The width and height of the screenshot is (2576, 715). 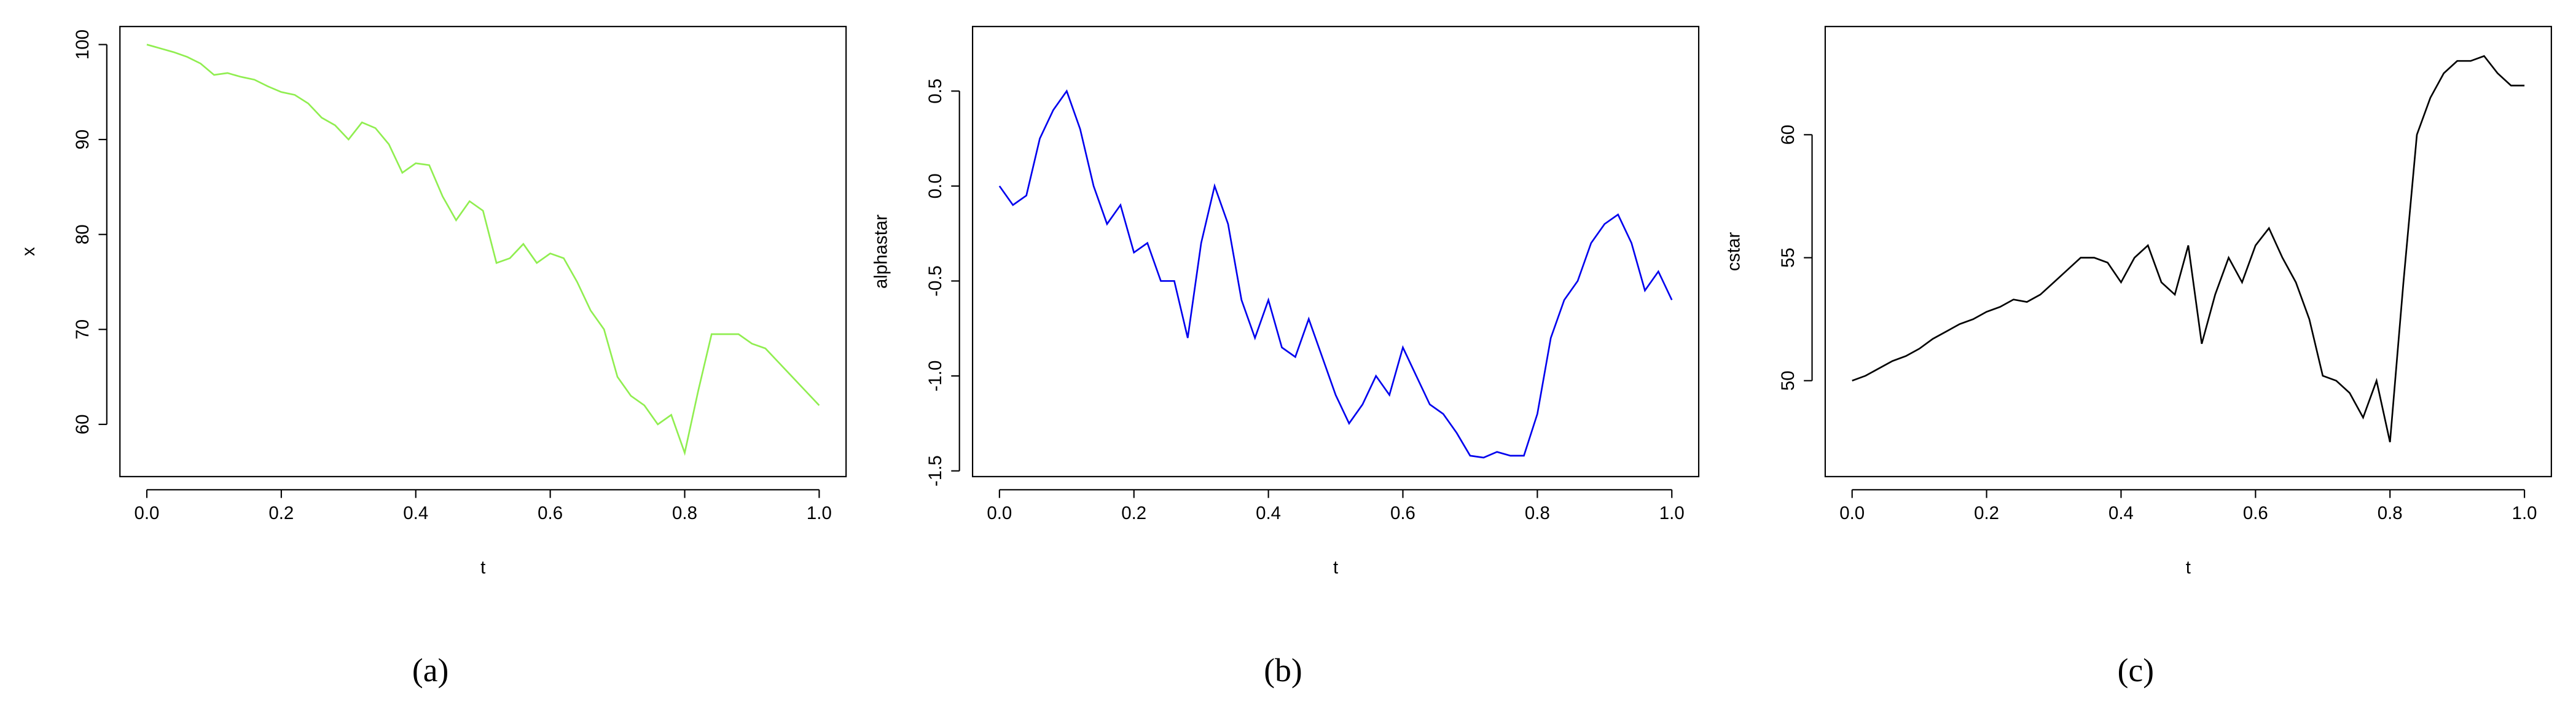 What do you see at coordinates (82, 329) in the screenshot?
I see `y-tick-label: 70` at bounding box center [82, 329].